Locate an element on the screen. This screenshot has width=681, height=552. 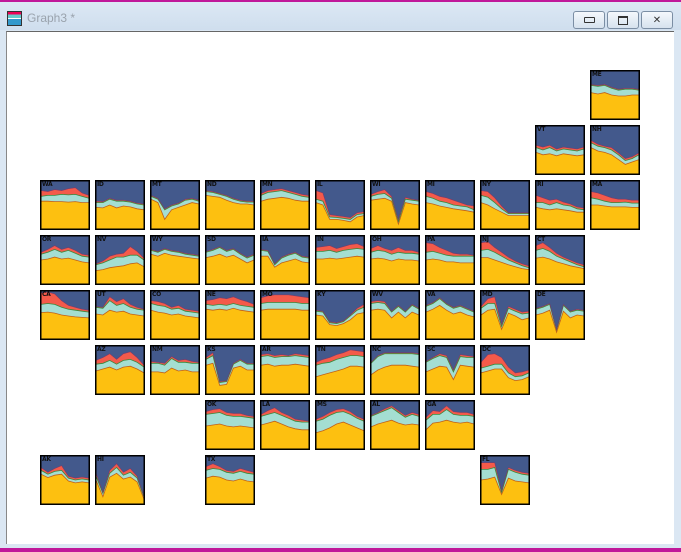
minimize-button is located at coordinates (589, 20).